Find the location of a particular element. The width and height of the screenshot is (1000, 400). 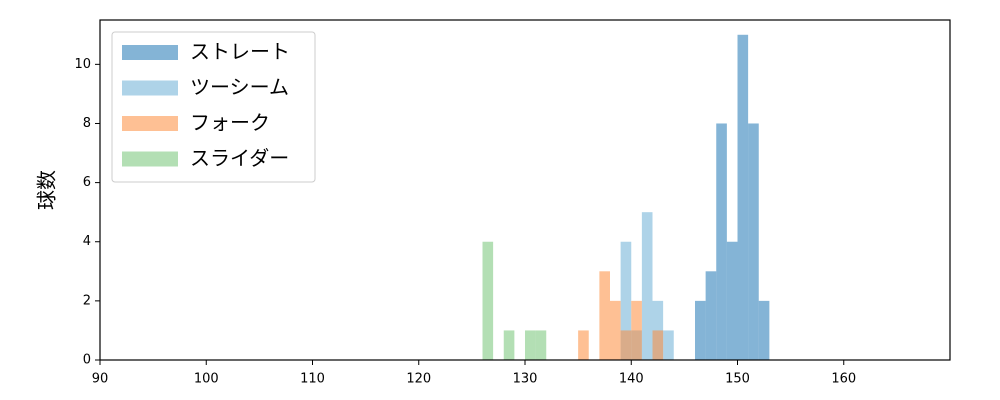

legend-label: ツーシーム is located at coordinates (239, 87).